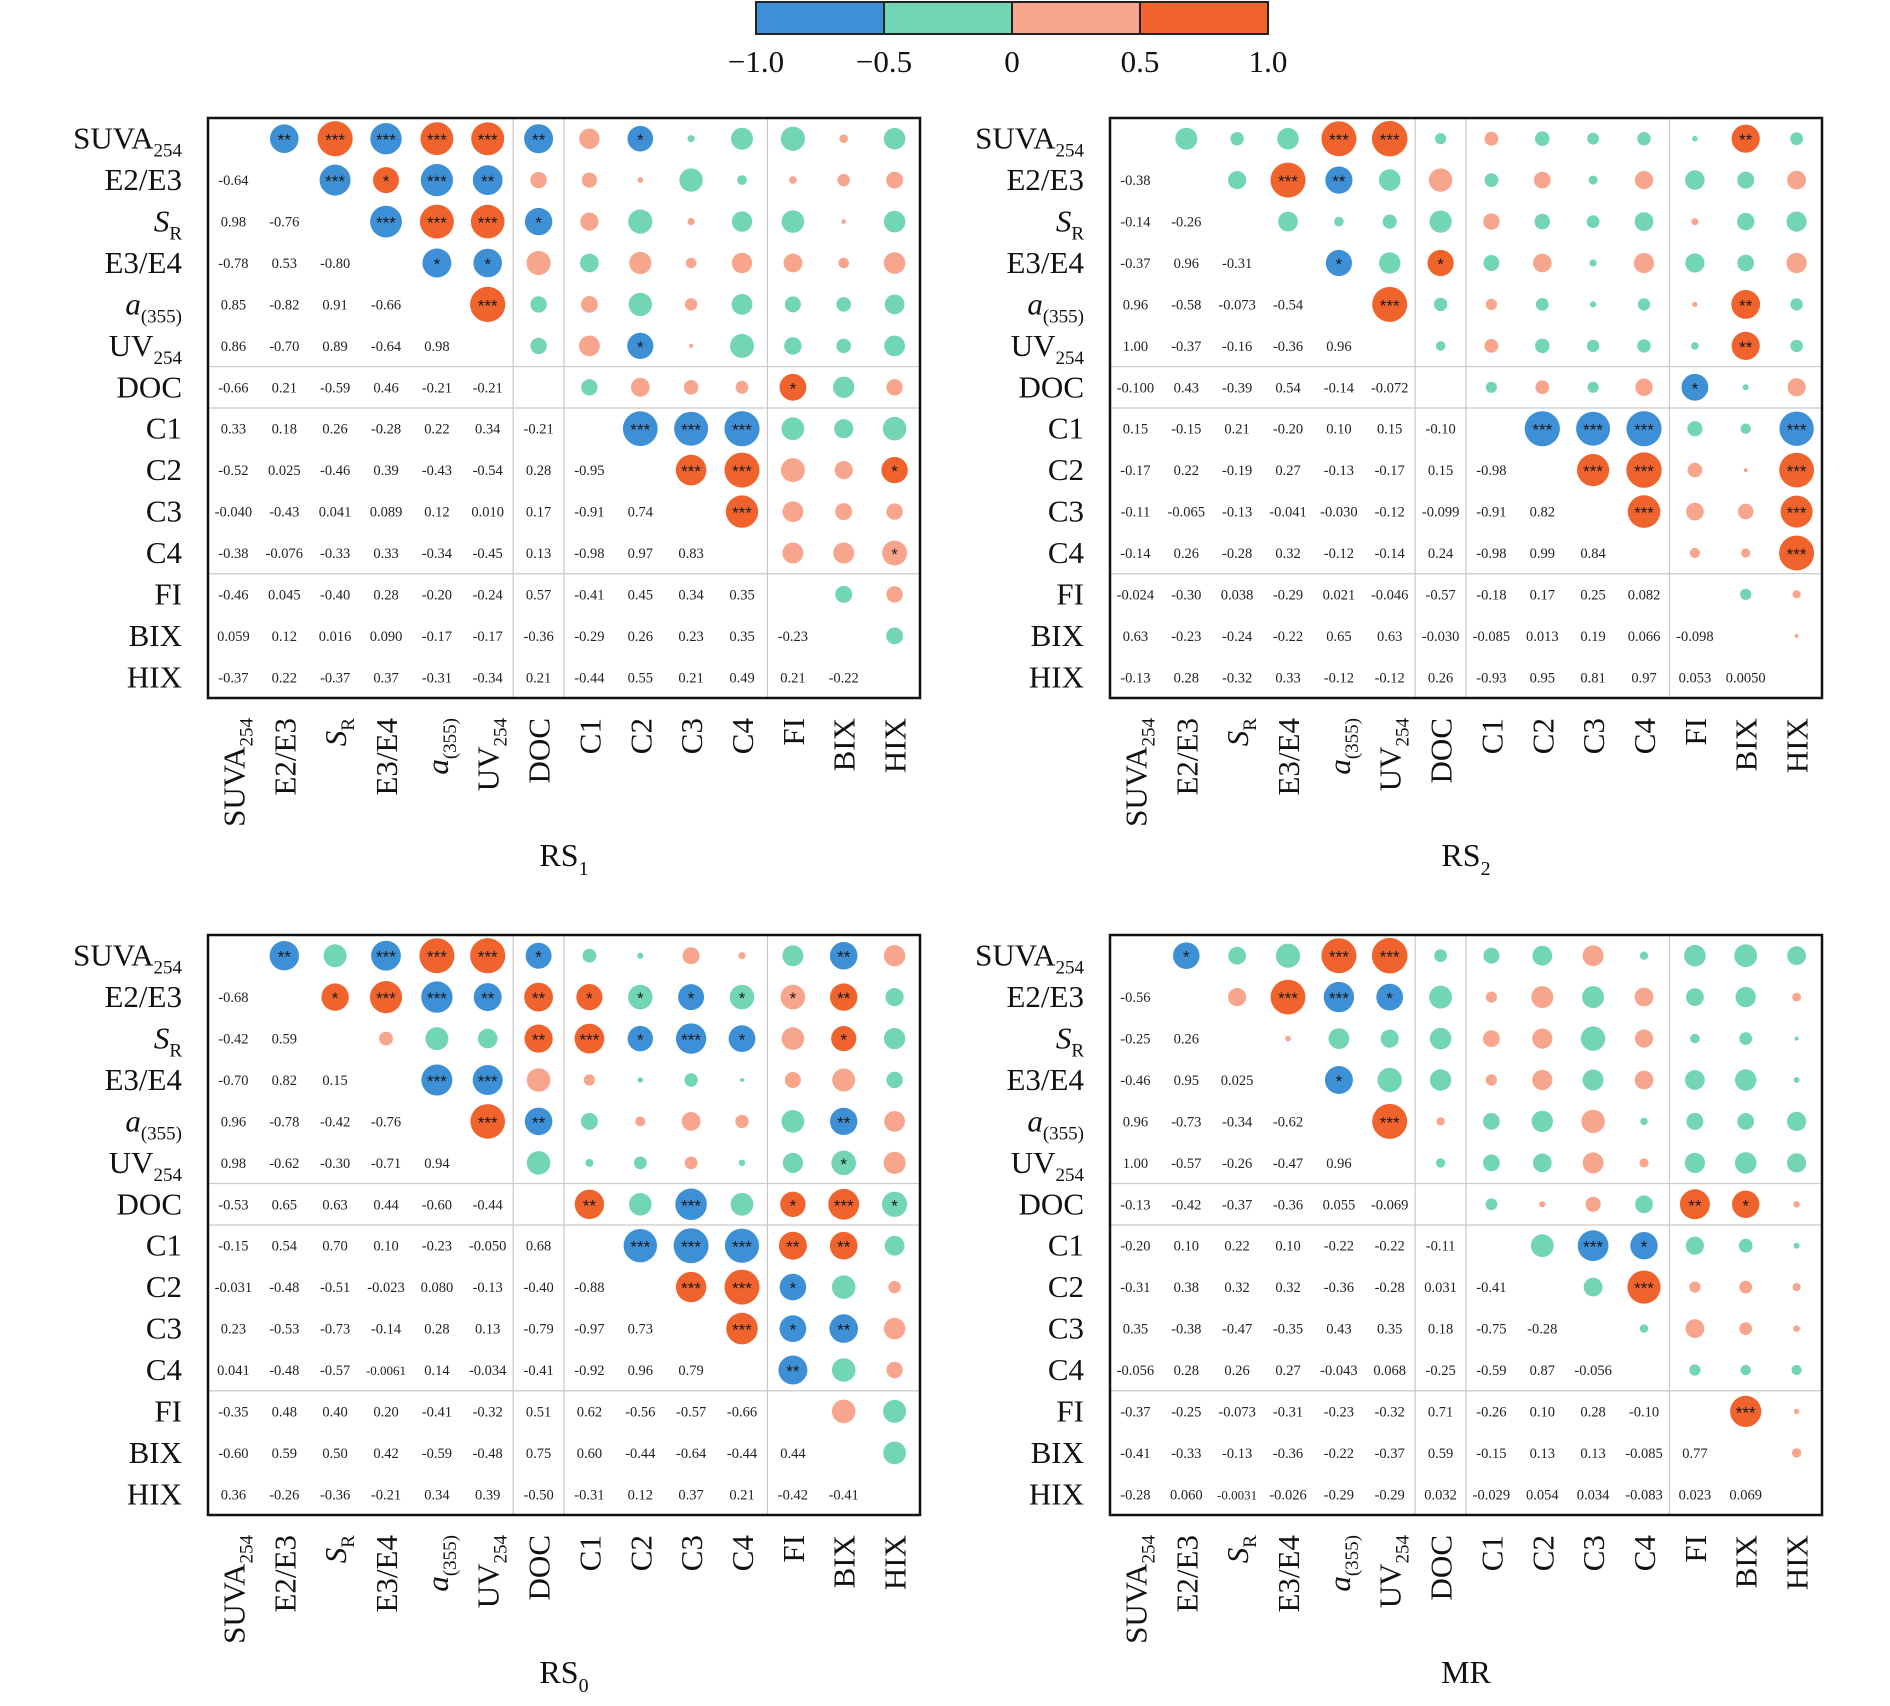  Describe the element at coordinates (284, 223) in the screenshot. I see `corr-value: -0.76` at that location.